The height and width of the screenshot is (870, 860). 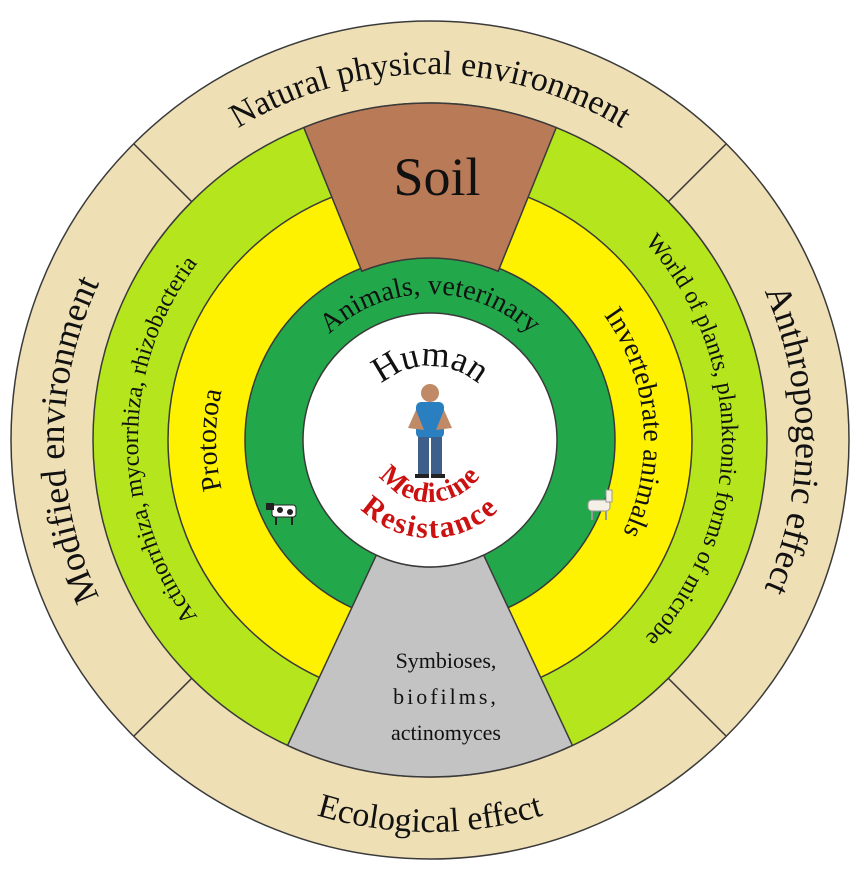 I want to click on goat-icon, so click(x=600, y=504).